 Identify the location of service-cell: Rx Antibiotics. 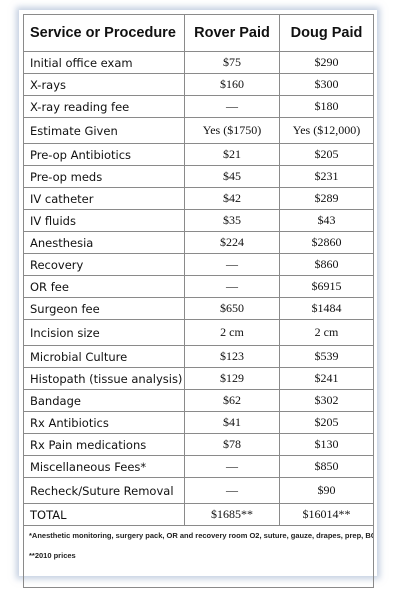
(104, 422).